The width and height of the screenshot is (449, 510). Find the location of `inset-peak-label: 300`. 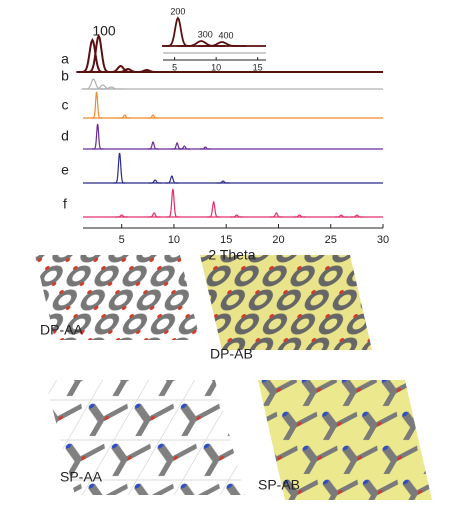

inset-peak-label: 300 is located at coordinates (205, 34).